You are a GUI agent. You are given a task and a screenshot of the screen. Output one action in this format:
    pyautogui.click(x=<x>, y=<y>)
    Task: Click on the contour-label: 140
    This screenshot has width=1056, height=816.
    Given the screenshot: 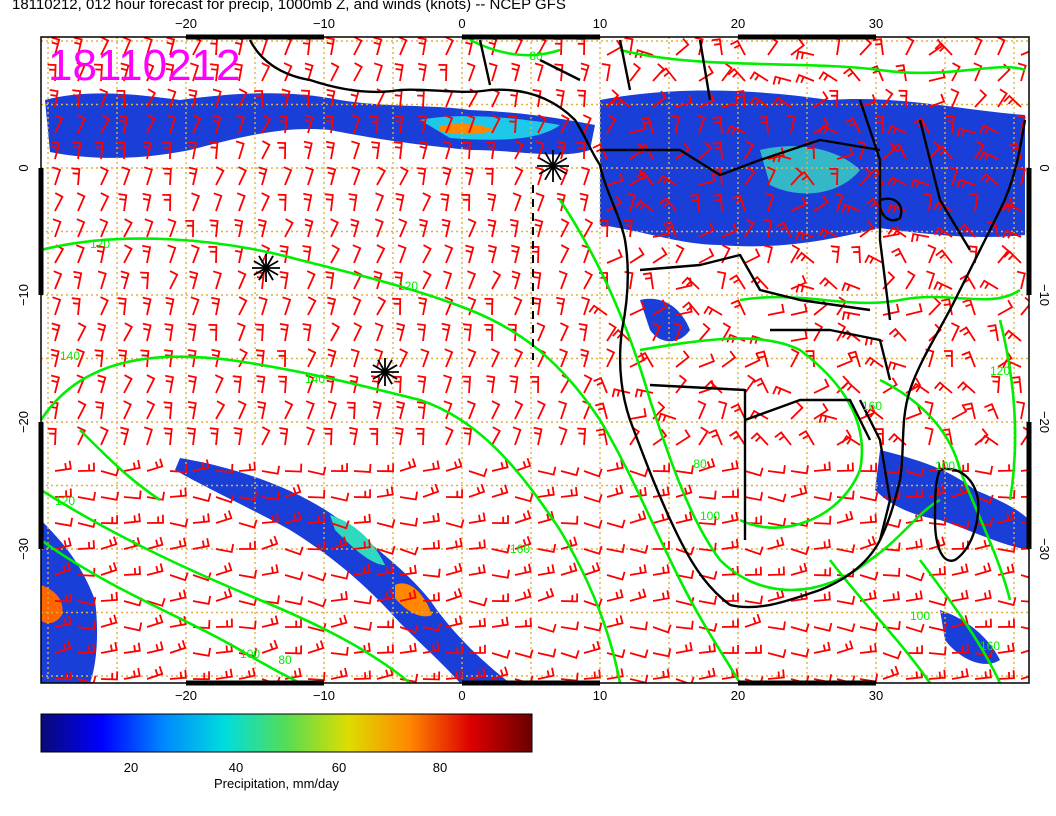 What is the action you would take?
    pyautogui.click(x=70, y=356)
    